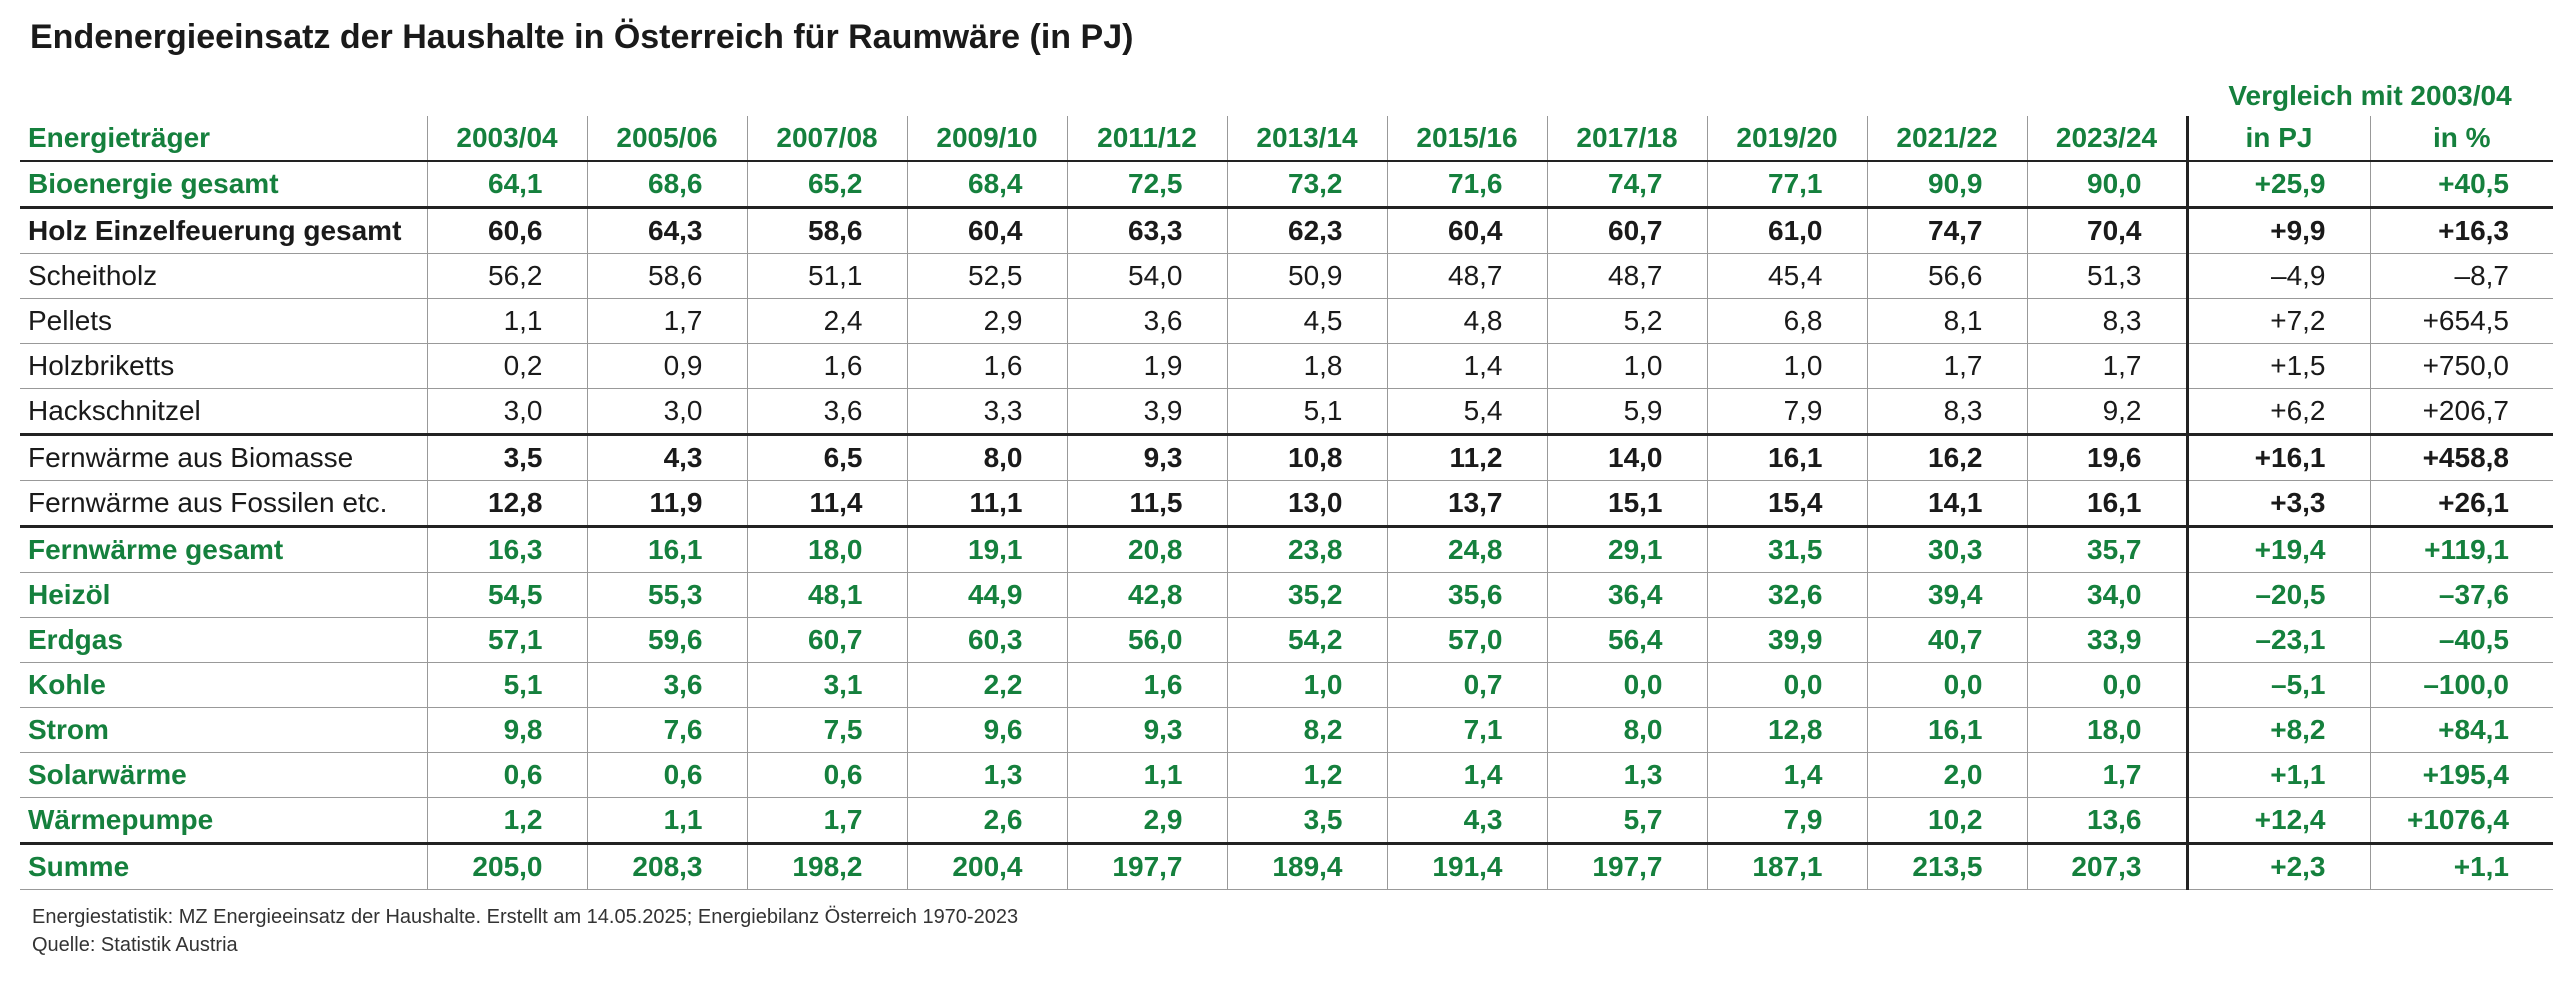 This screenshot has width=2560, height=982. Describe the element at coordinates (2461, 230) in the screenshot. I see `cell: +16,3` at that location.